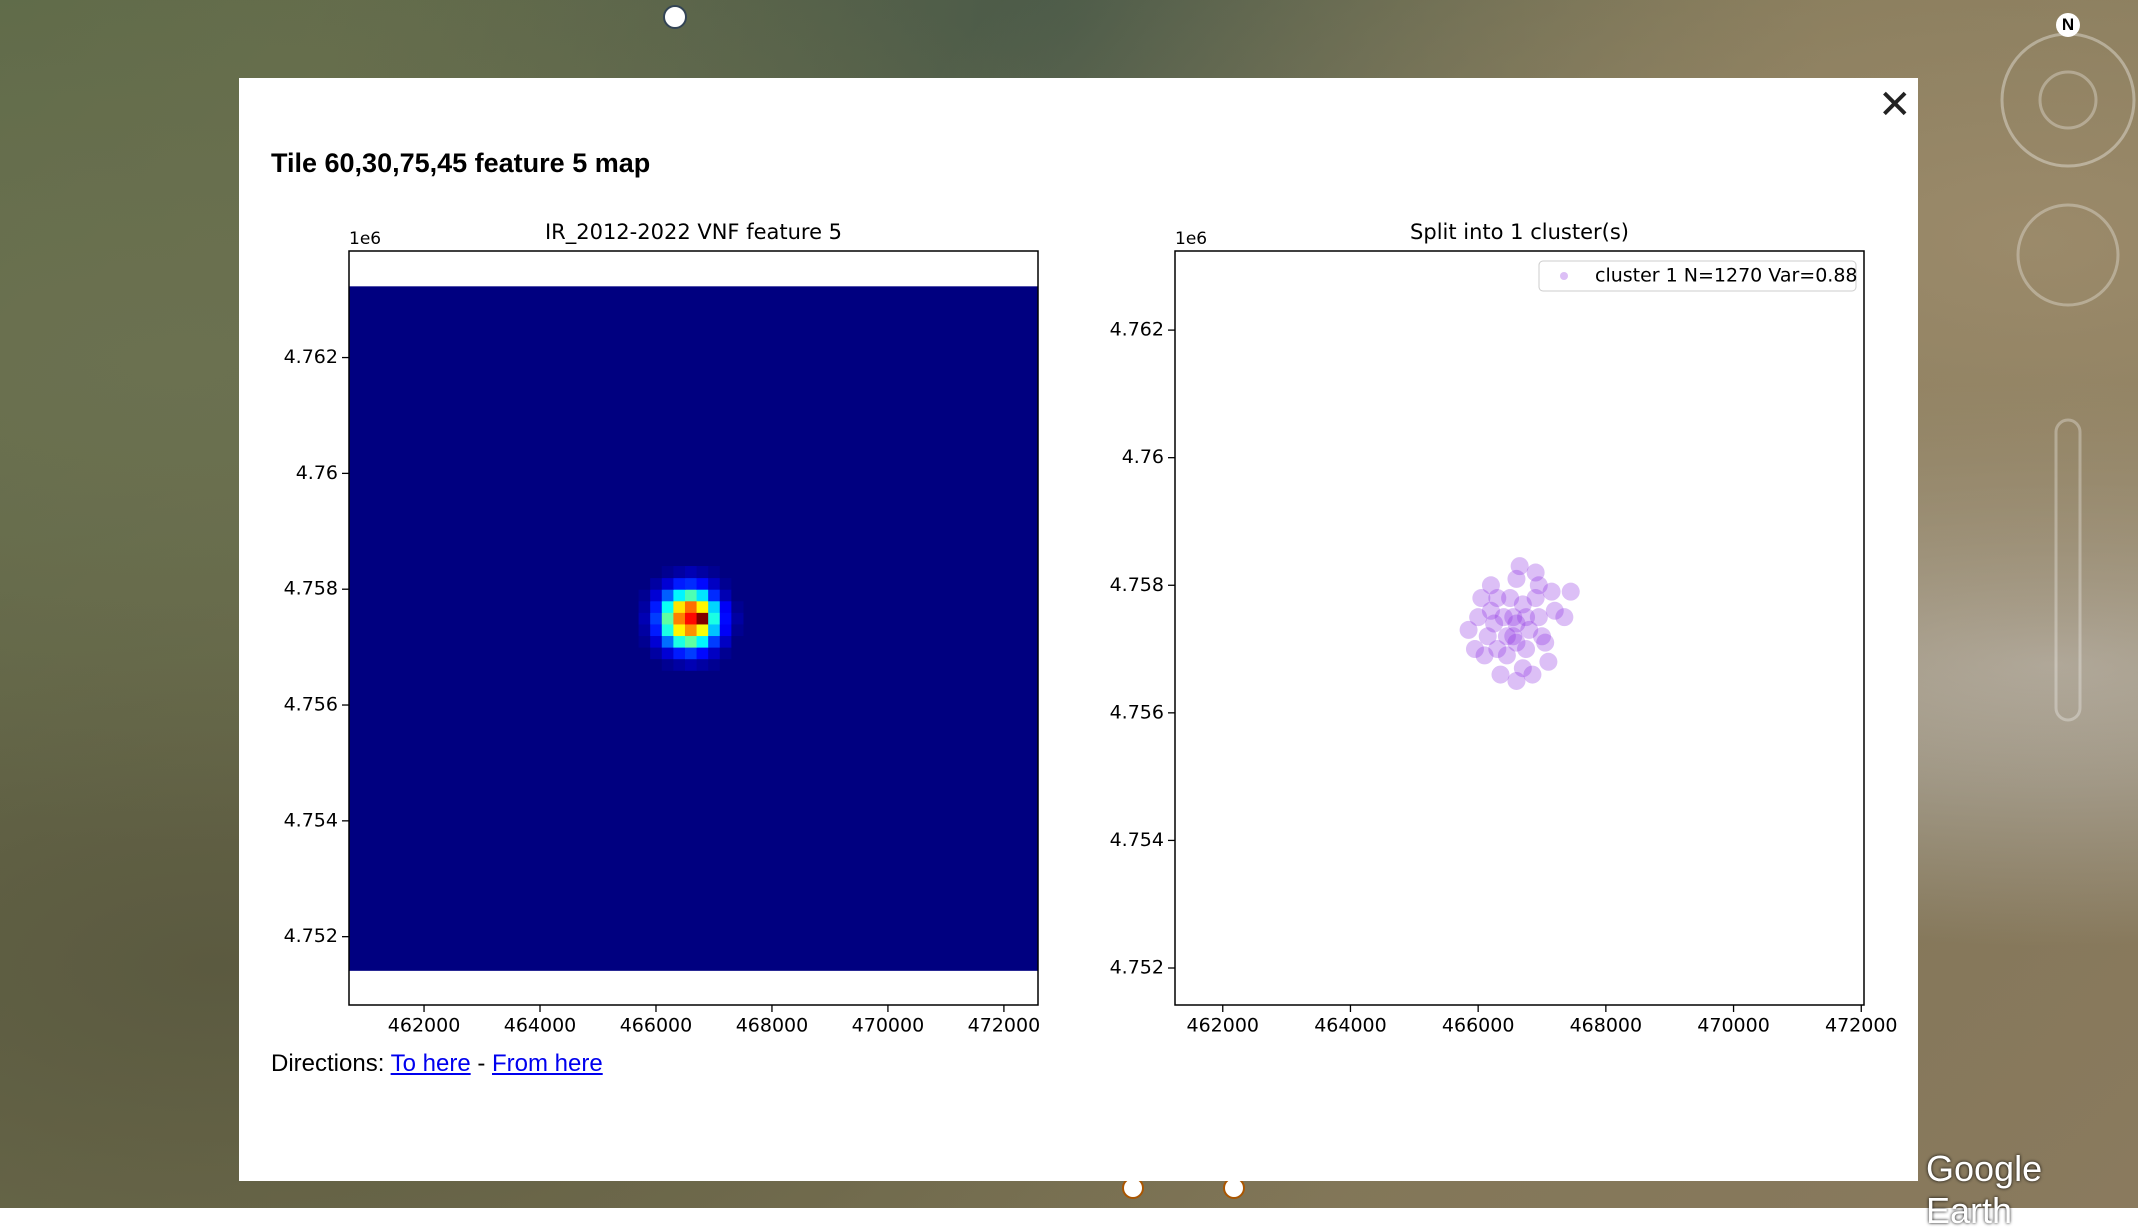  Describe the element at coordinates (430, 1063) in the screenshot. I see `link-to-here: To here` at that location.